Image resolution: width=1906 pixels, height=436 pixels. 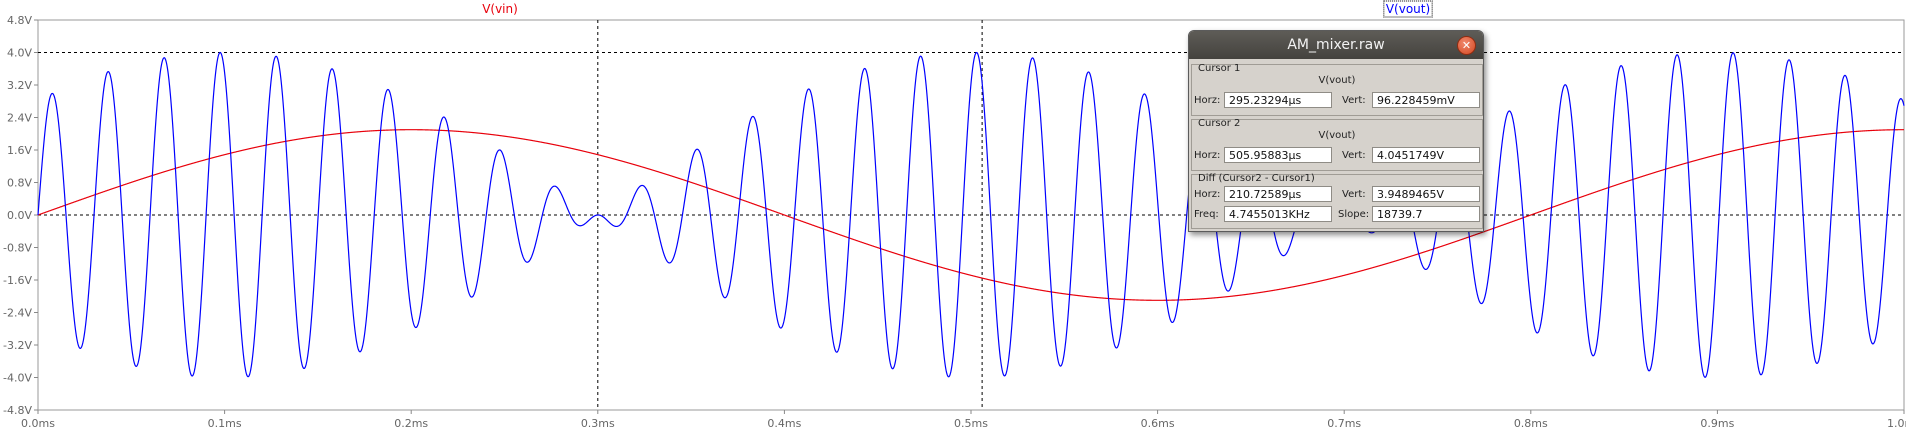 I want to click on cursor2-title: Cursor 2, so click(x=1219, y=123).